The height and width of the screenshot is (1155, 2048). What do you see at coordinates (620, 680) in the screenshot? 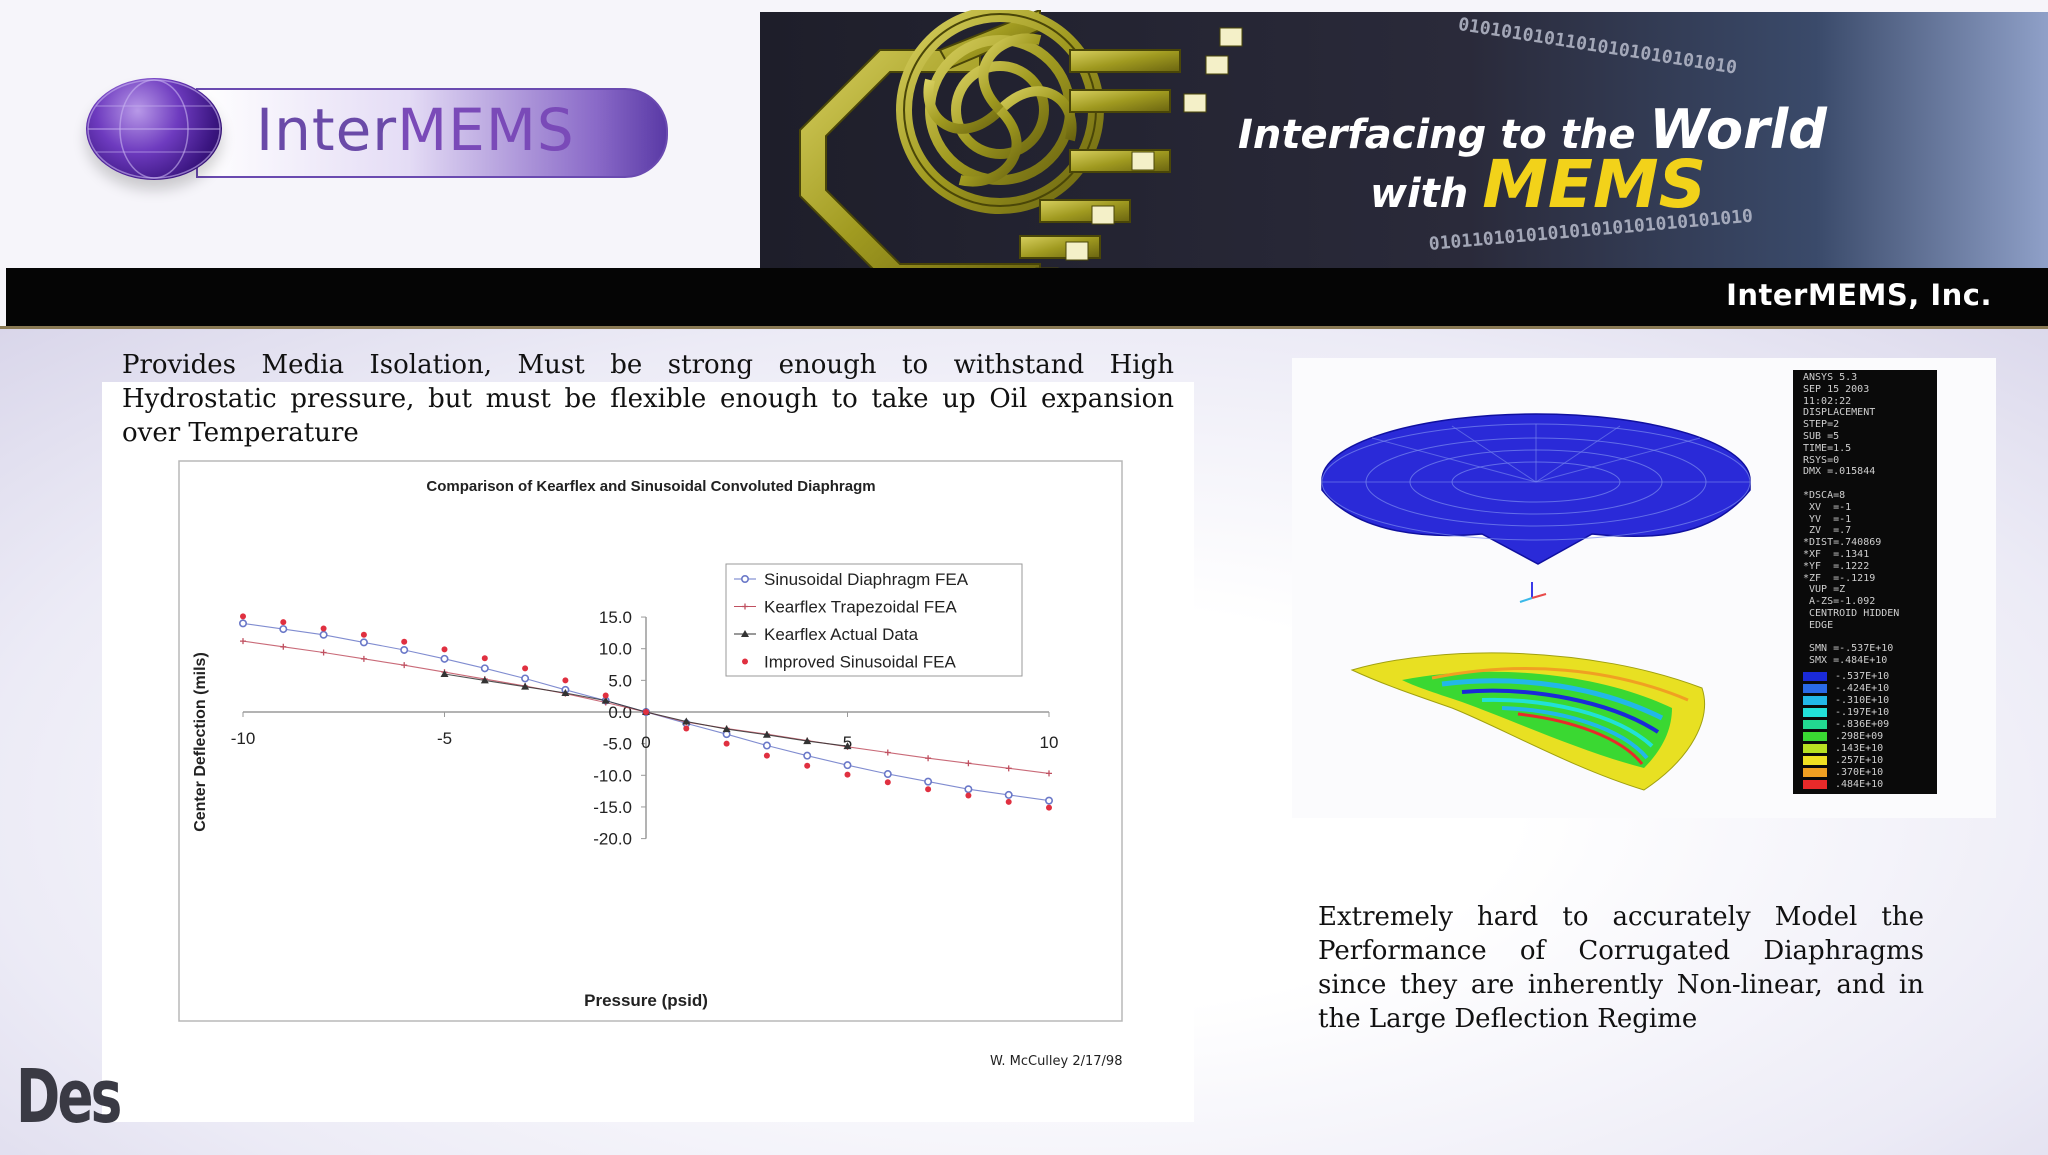
I see `y-tick-label: 5.0` at bounding box center [620, 680].